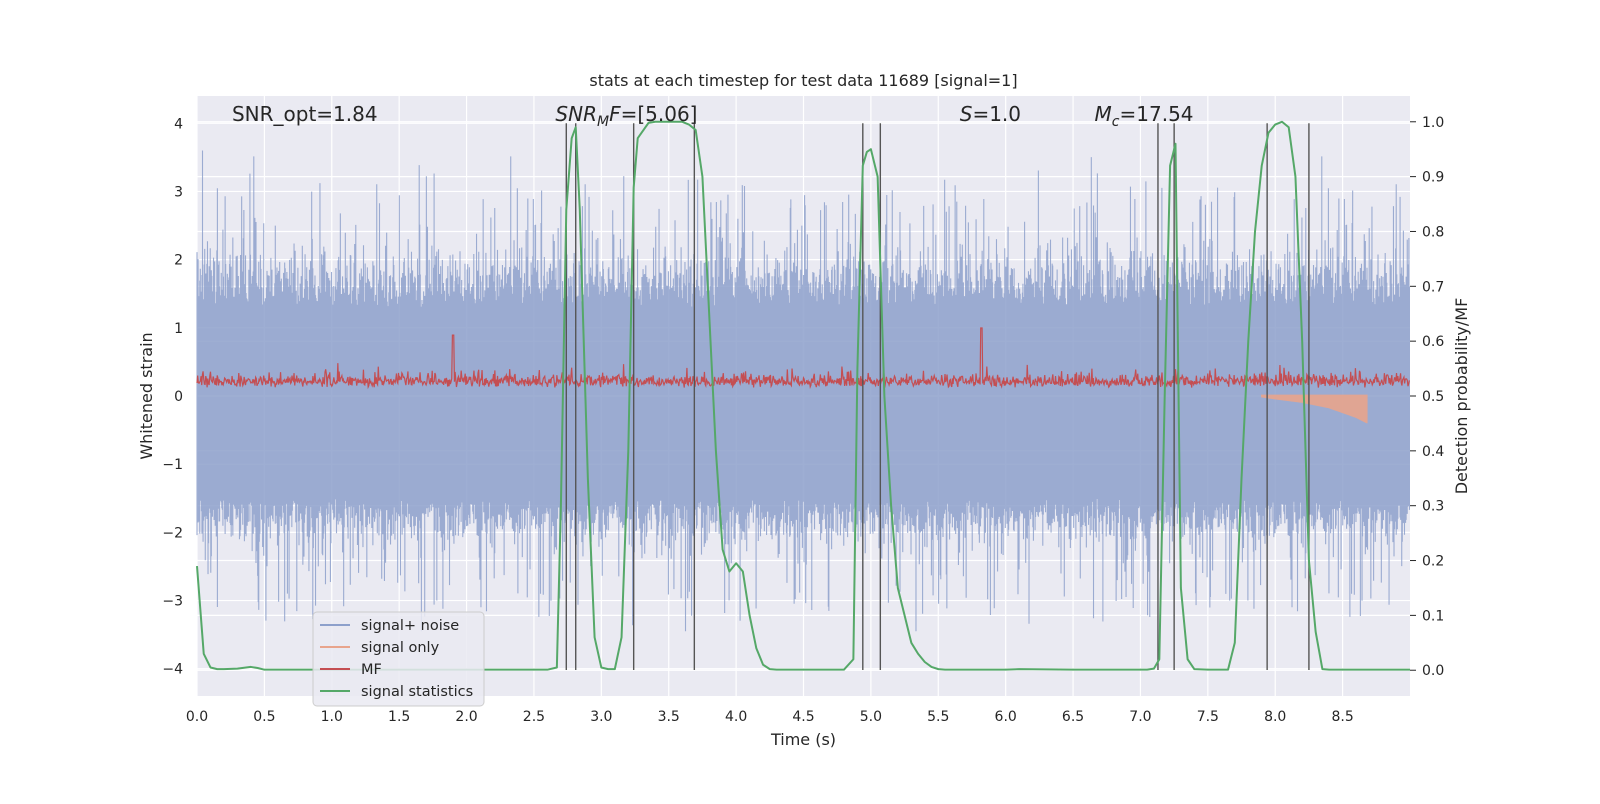 Image resolution: width=1600 pixels, height=804 pixels. What do you see at coordinates (332, 717) in the screenshot?
I see `x-tick-label: 1.0` at bounding box center [332, 717].